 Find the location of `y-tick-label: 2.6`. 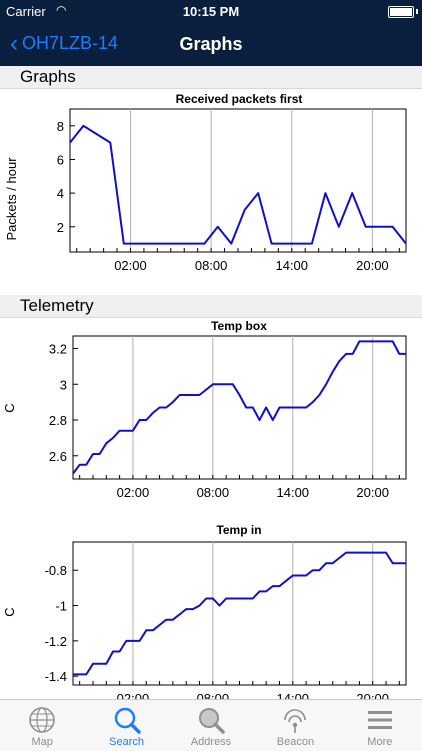

y-tick-label: 2.6 is located at coordinates (58, 456).